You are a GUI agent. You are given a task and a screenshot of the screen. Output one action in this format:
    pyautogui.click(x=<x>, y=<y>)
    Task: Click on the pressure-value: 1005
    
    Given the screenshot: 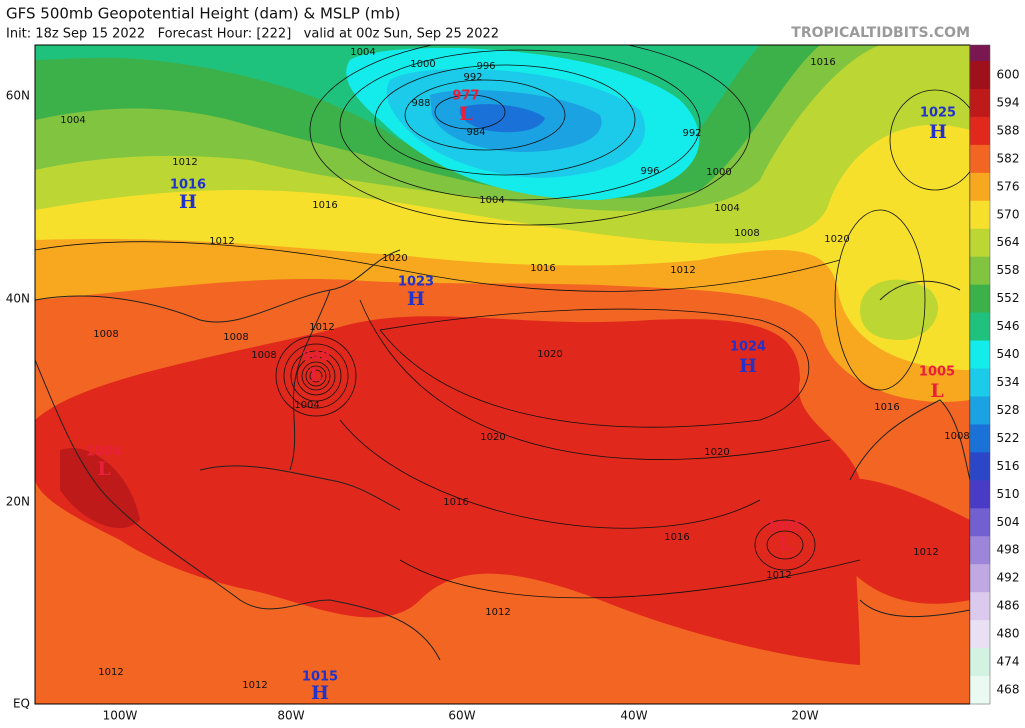 What is the action you would take?
    pyautogui.click(x=937, y=372)
    